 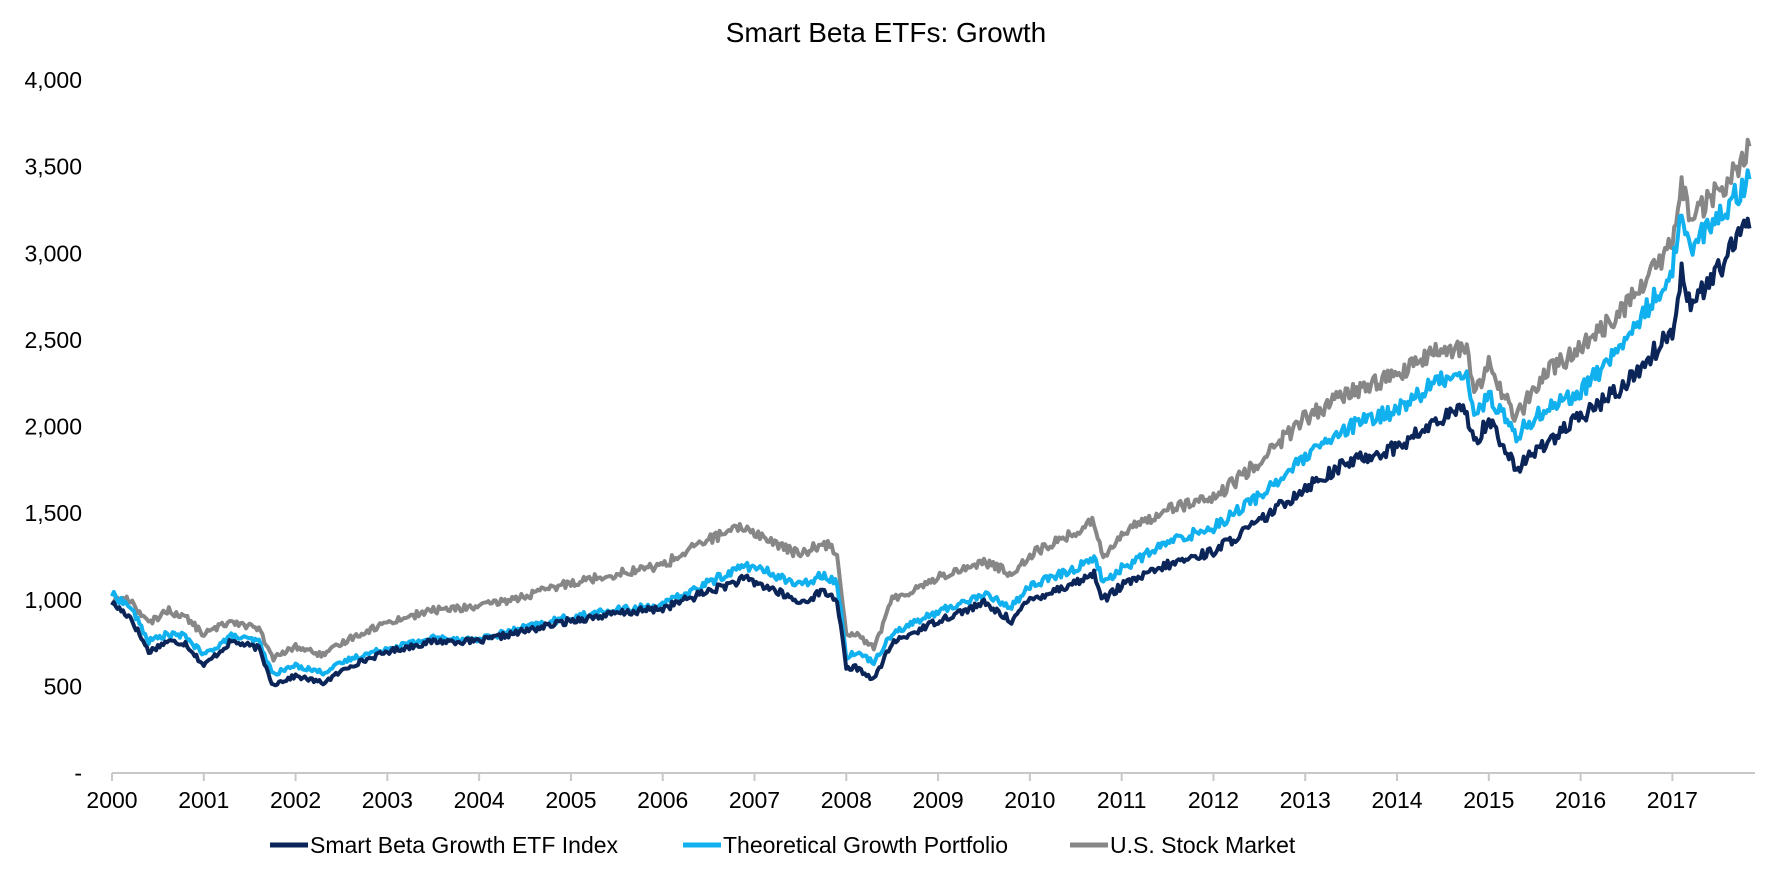 I want to click on y-axis: - 500 1,000 1,500 2,000 2,500 3,000 3,500 4,000, so click(x=53, y=426).